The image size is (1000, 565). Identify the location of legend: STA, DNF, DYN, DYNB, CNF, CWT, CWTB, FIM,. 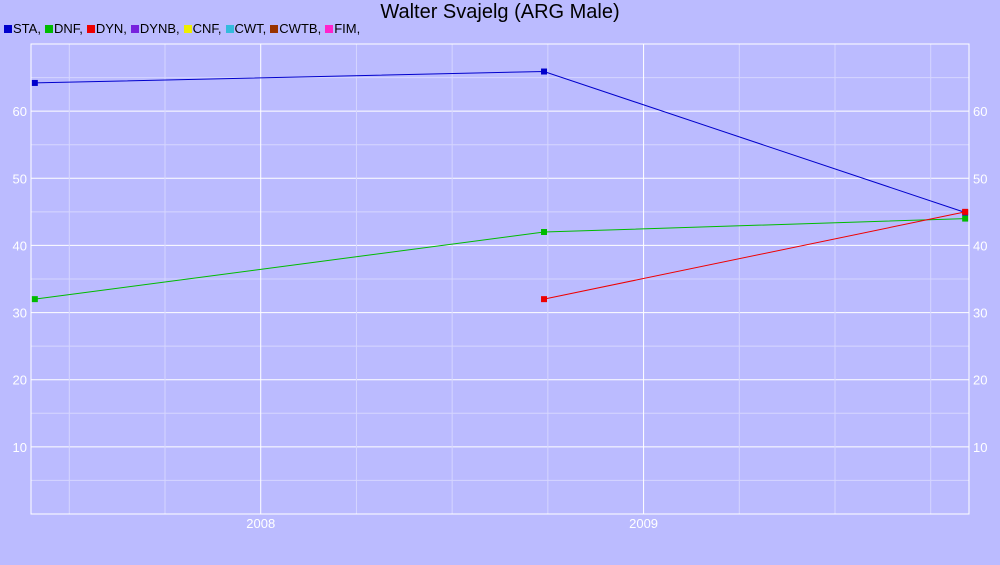
(184, 28).